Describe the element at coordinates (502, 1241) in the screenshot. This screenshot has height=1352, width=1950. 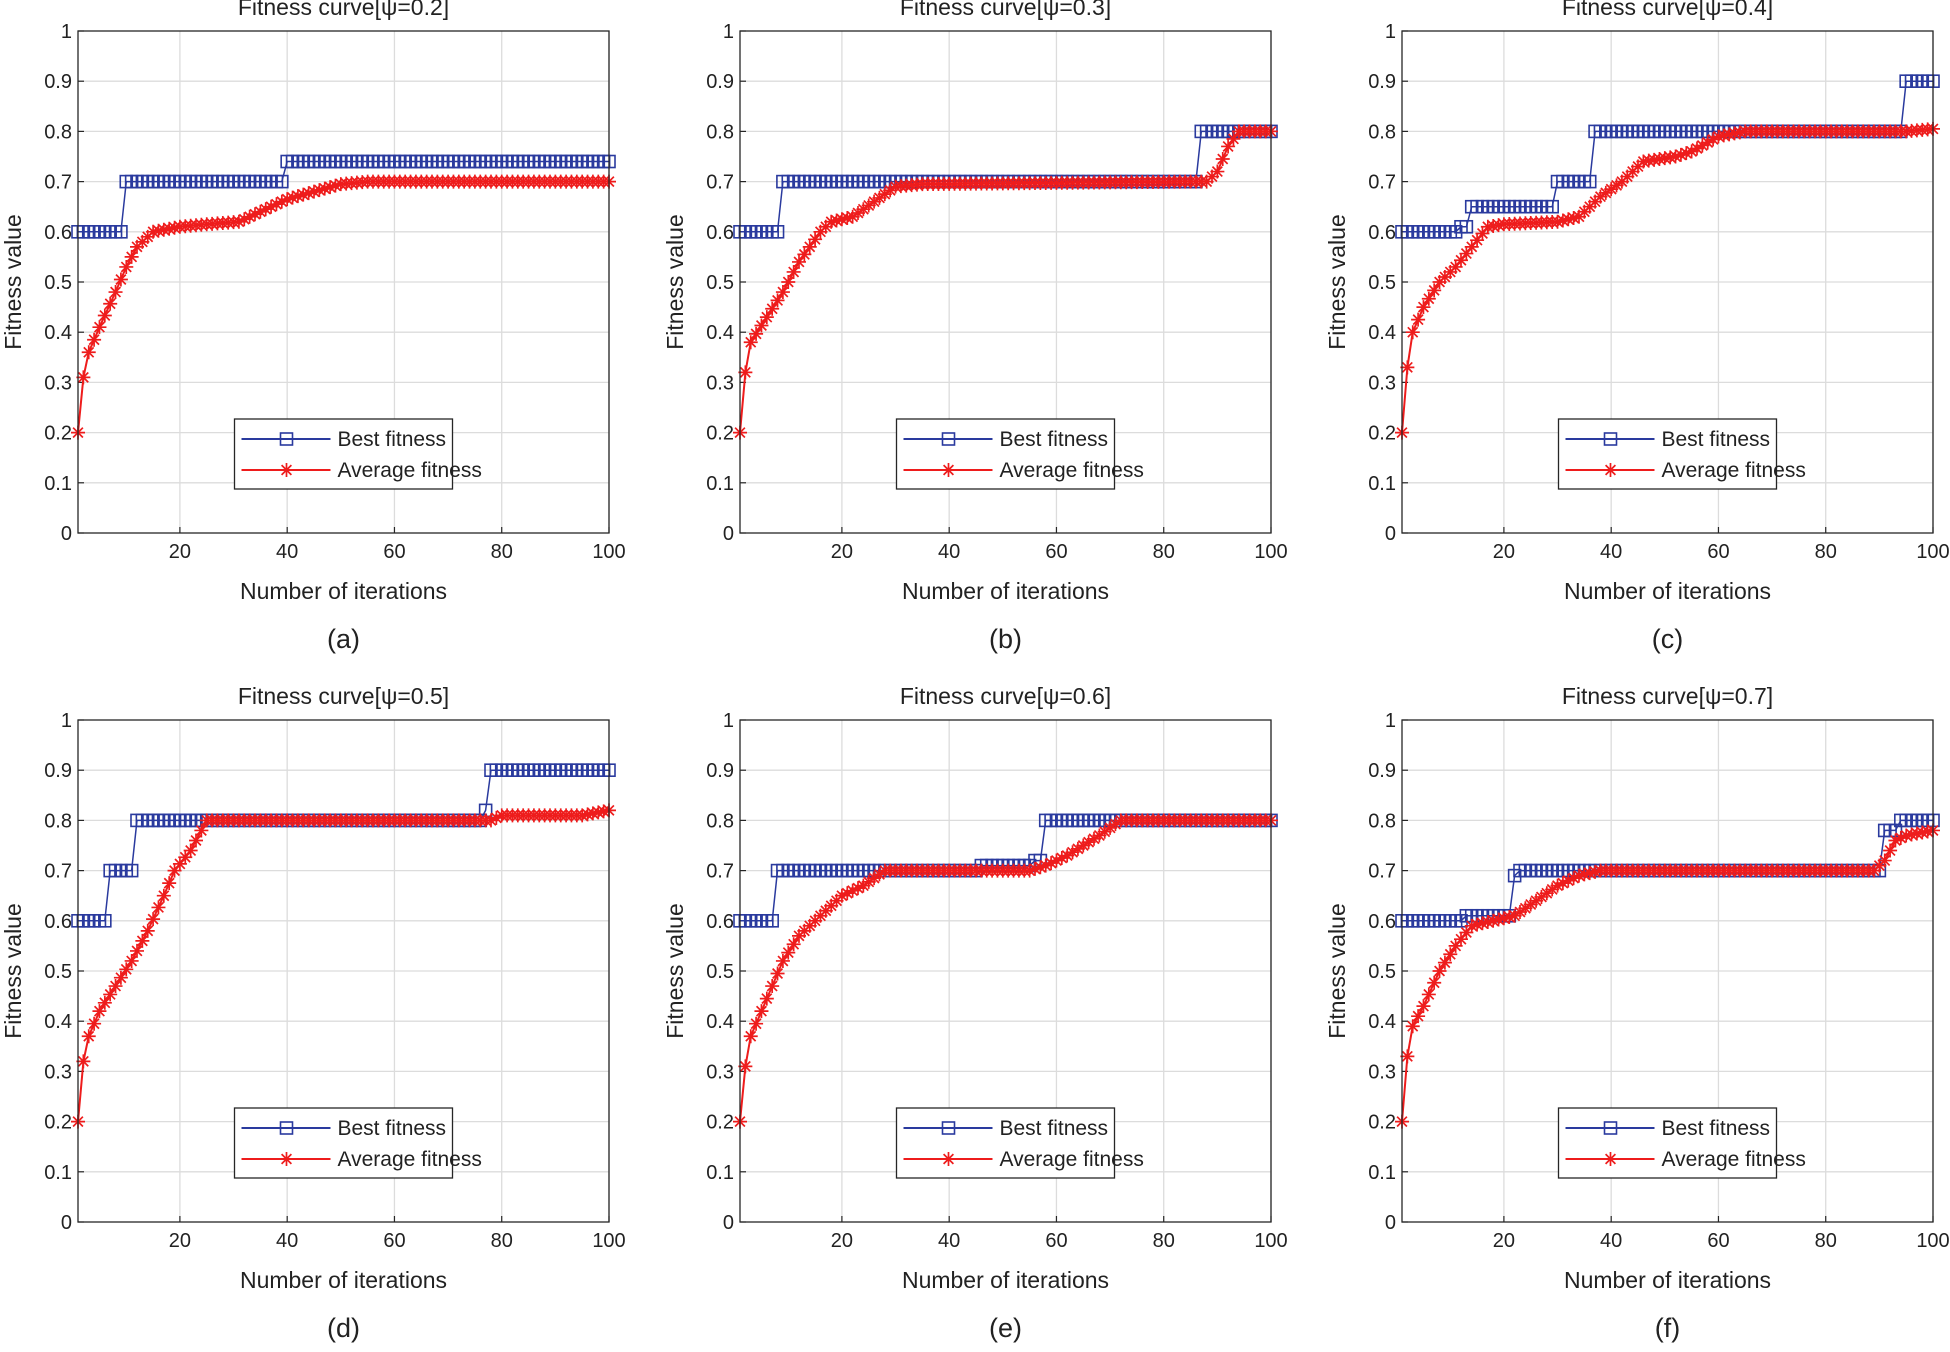
I see `x-tick-label: 80` at that location.